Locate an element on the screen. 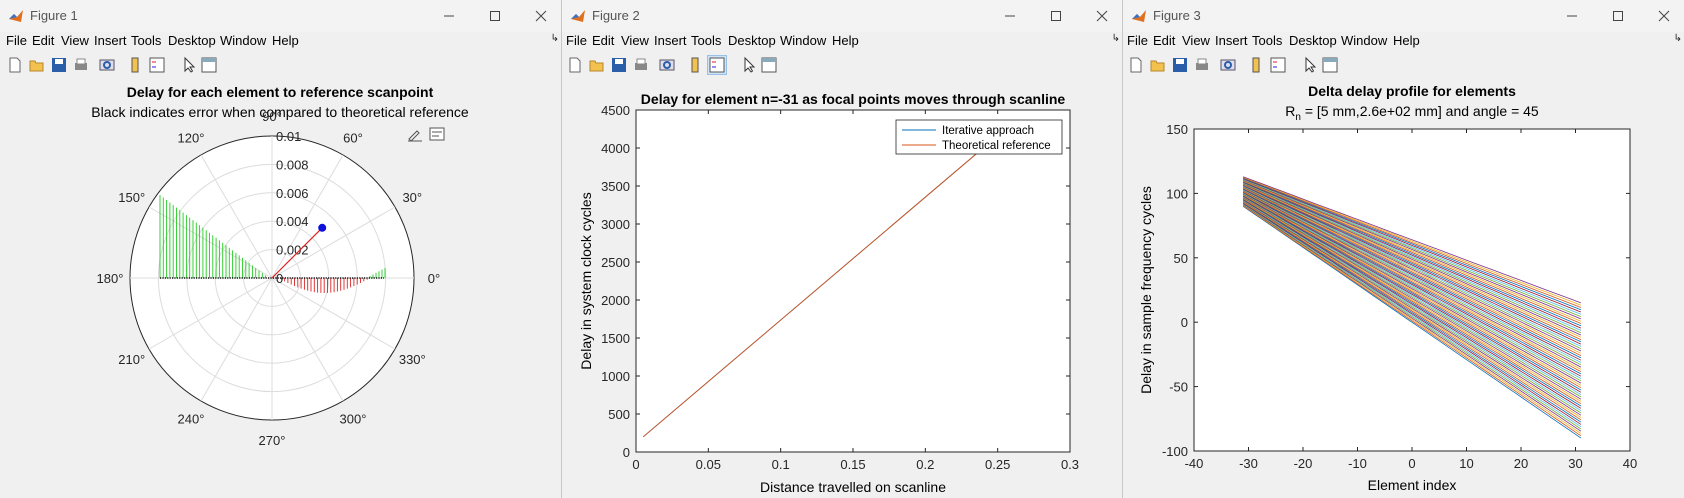  angle-tick-label: 0° is located at coordinates (434, 278).